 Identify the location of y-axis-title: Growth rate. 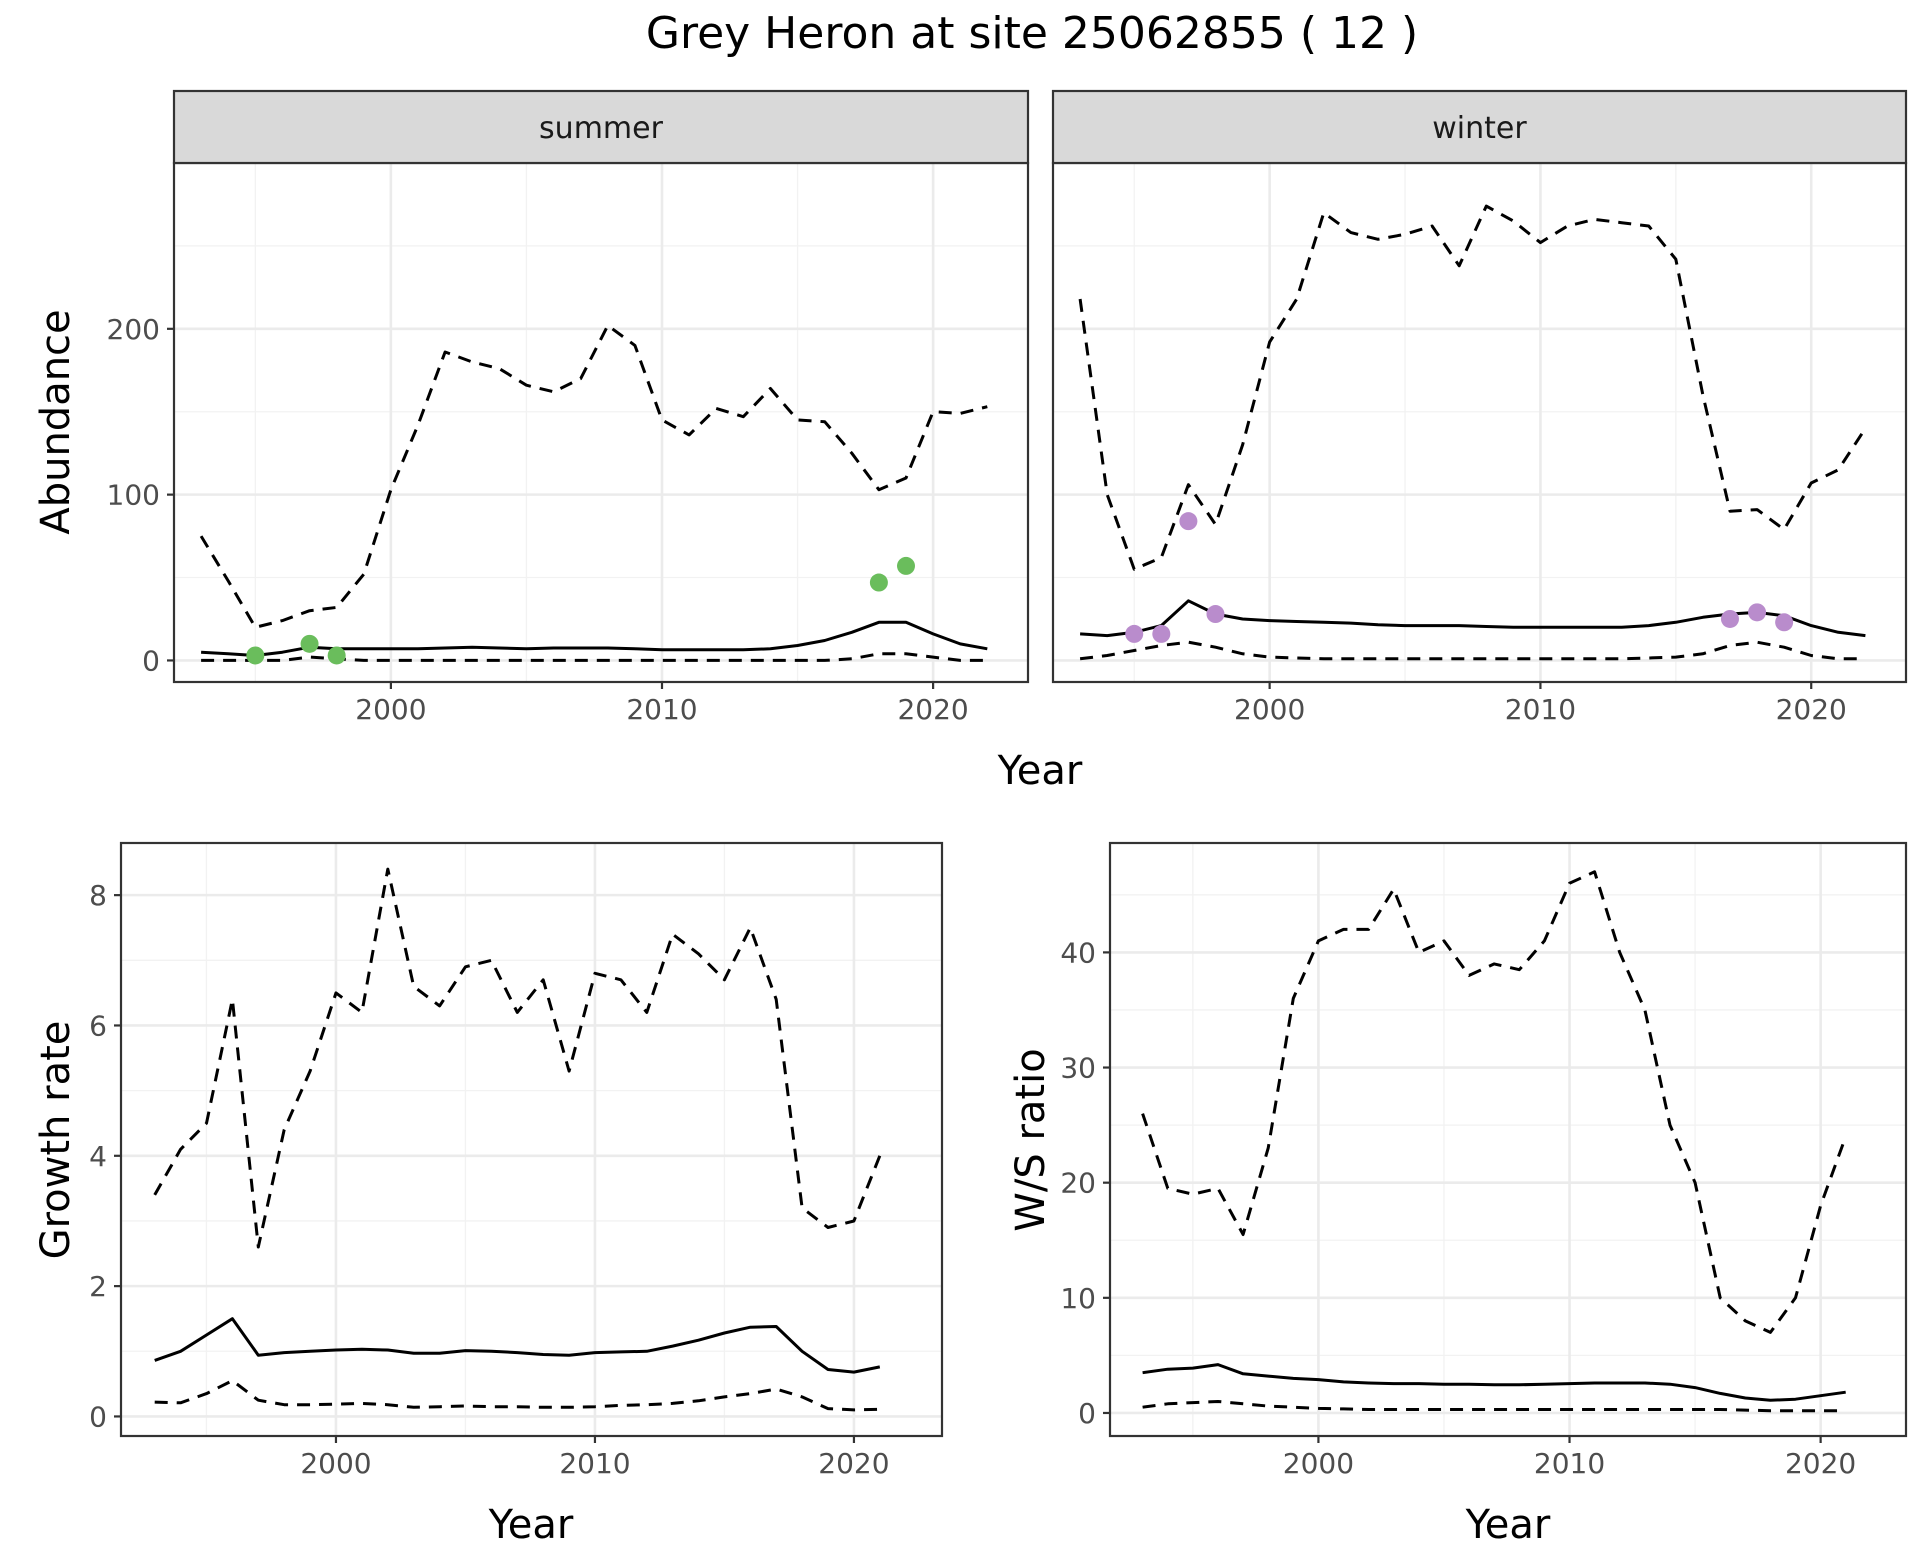
(56, 1140).